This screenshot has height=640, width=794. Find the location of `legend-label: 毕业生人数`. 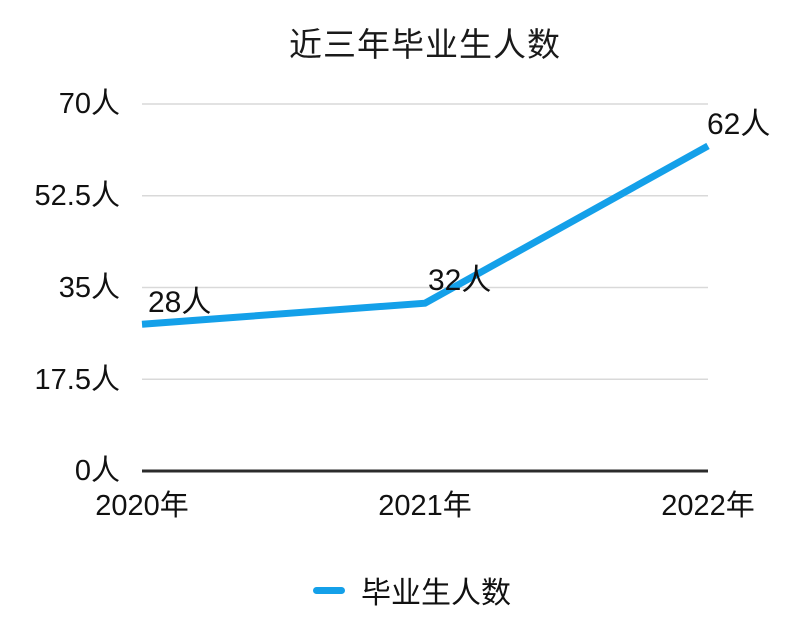

legend-label: 毕业生人数 is located at coordinates (436, 593).